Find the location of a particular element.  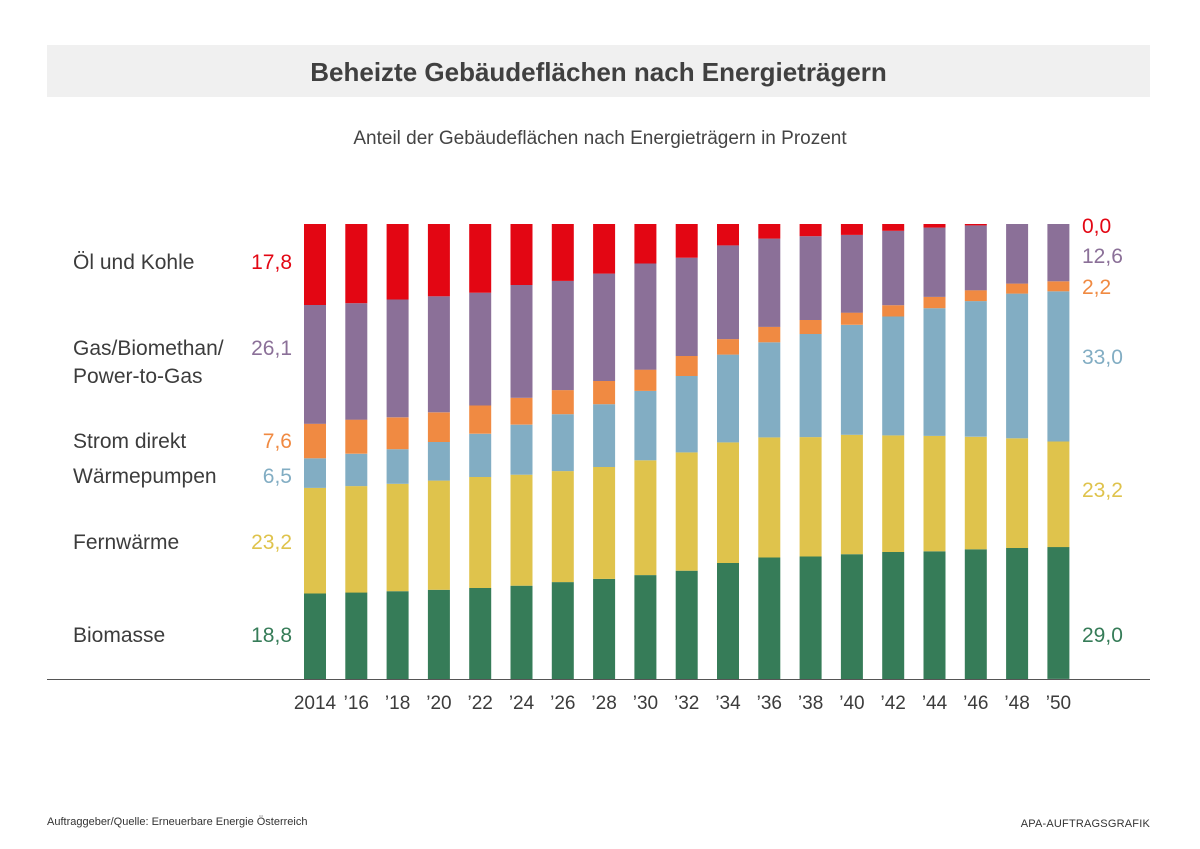

bar--l-und-kohle-14 is located at coordinates (893, 227).